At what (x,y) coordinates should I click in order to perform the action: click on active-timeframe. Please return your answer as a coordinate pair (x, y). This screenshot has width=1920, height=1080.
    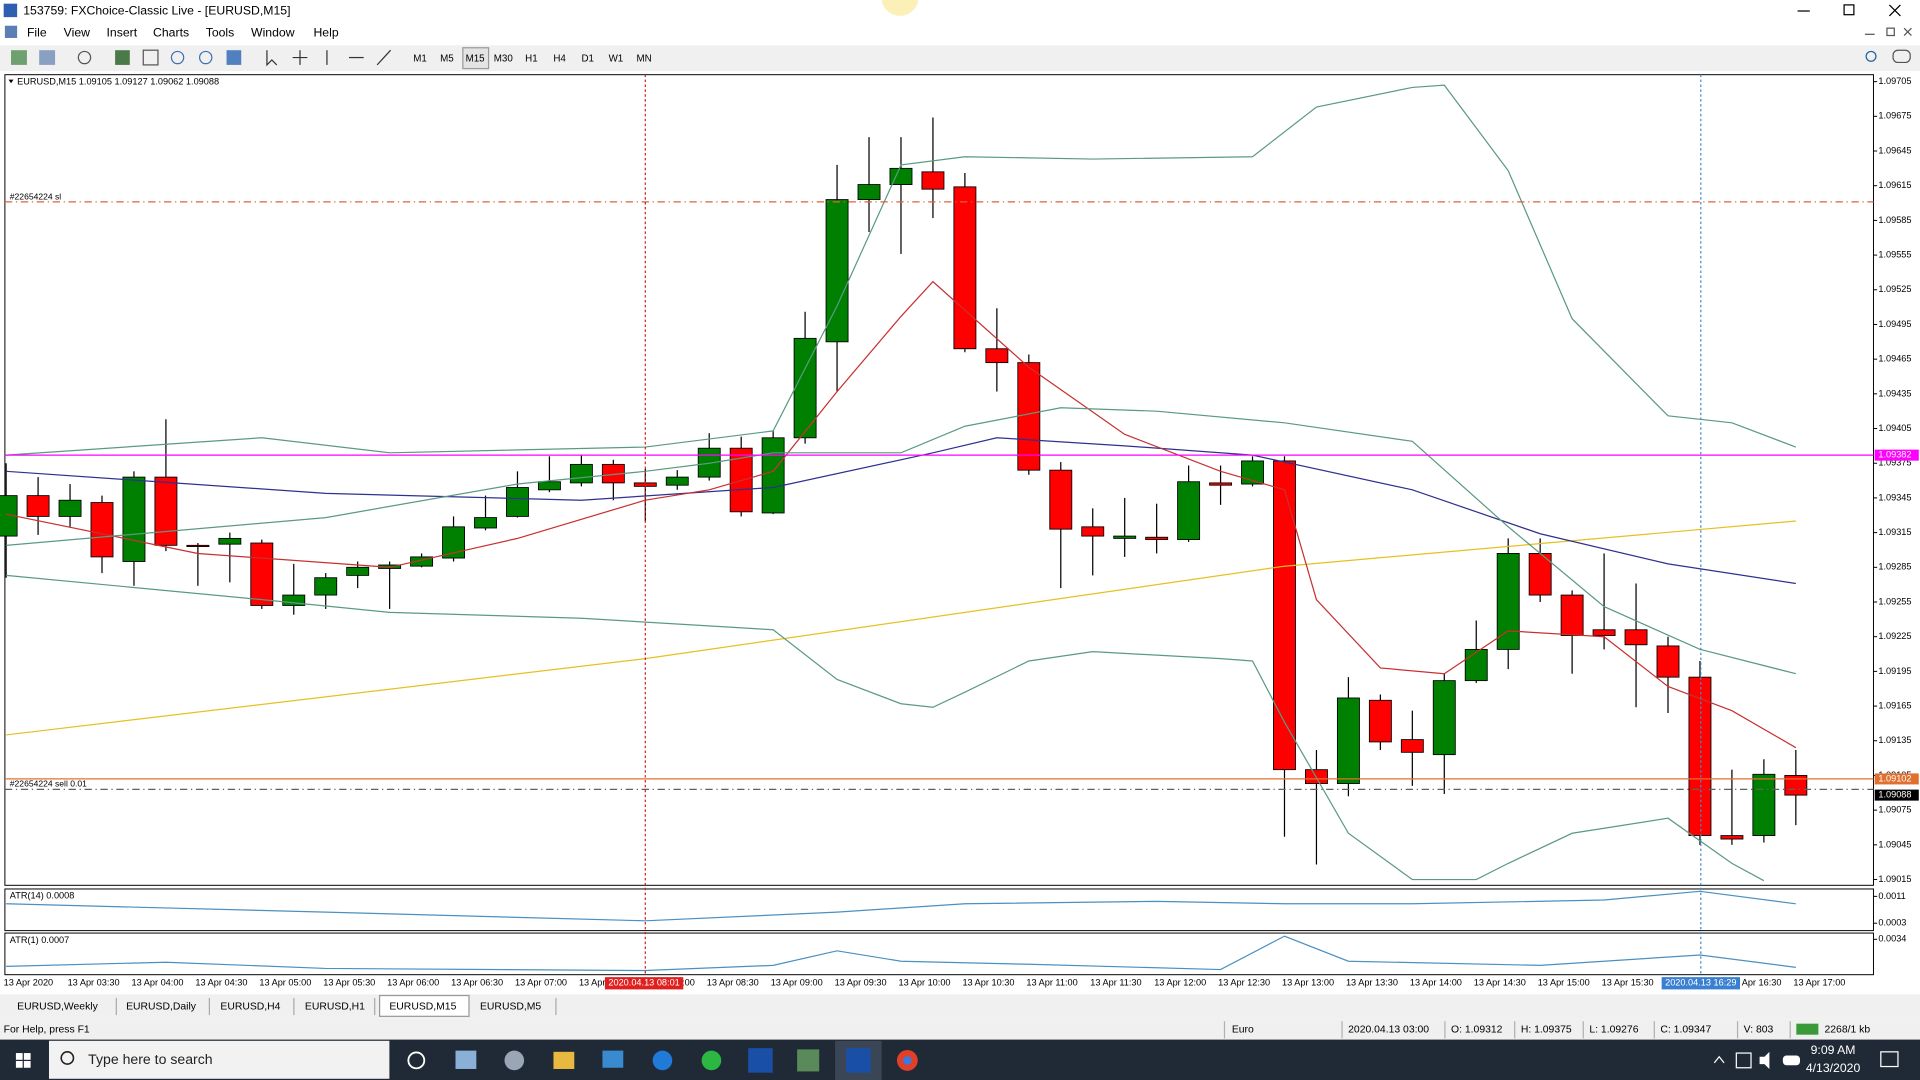
    Looking at the image, I should click on (476, 58).